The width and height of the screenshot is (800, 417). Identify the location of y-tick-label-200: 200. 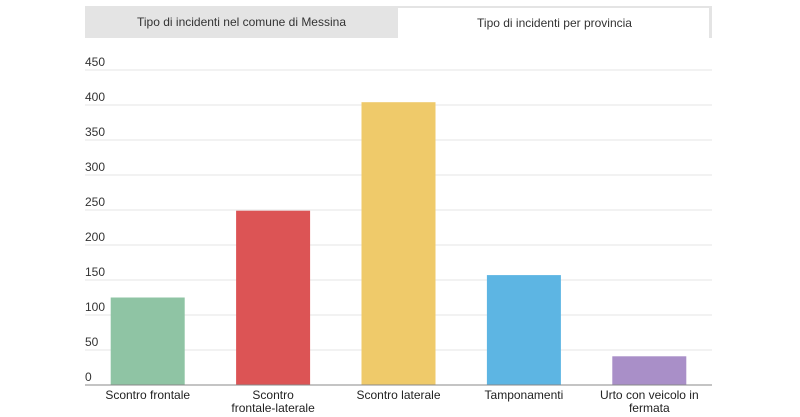
(95, 237).